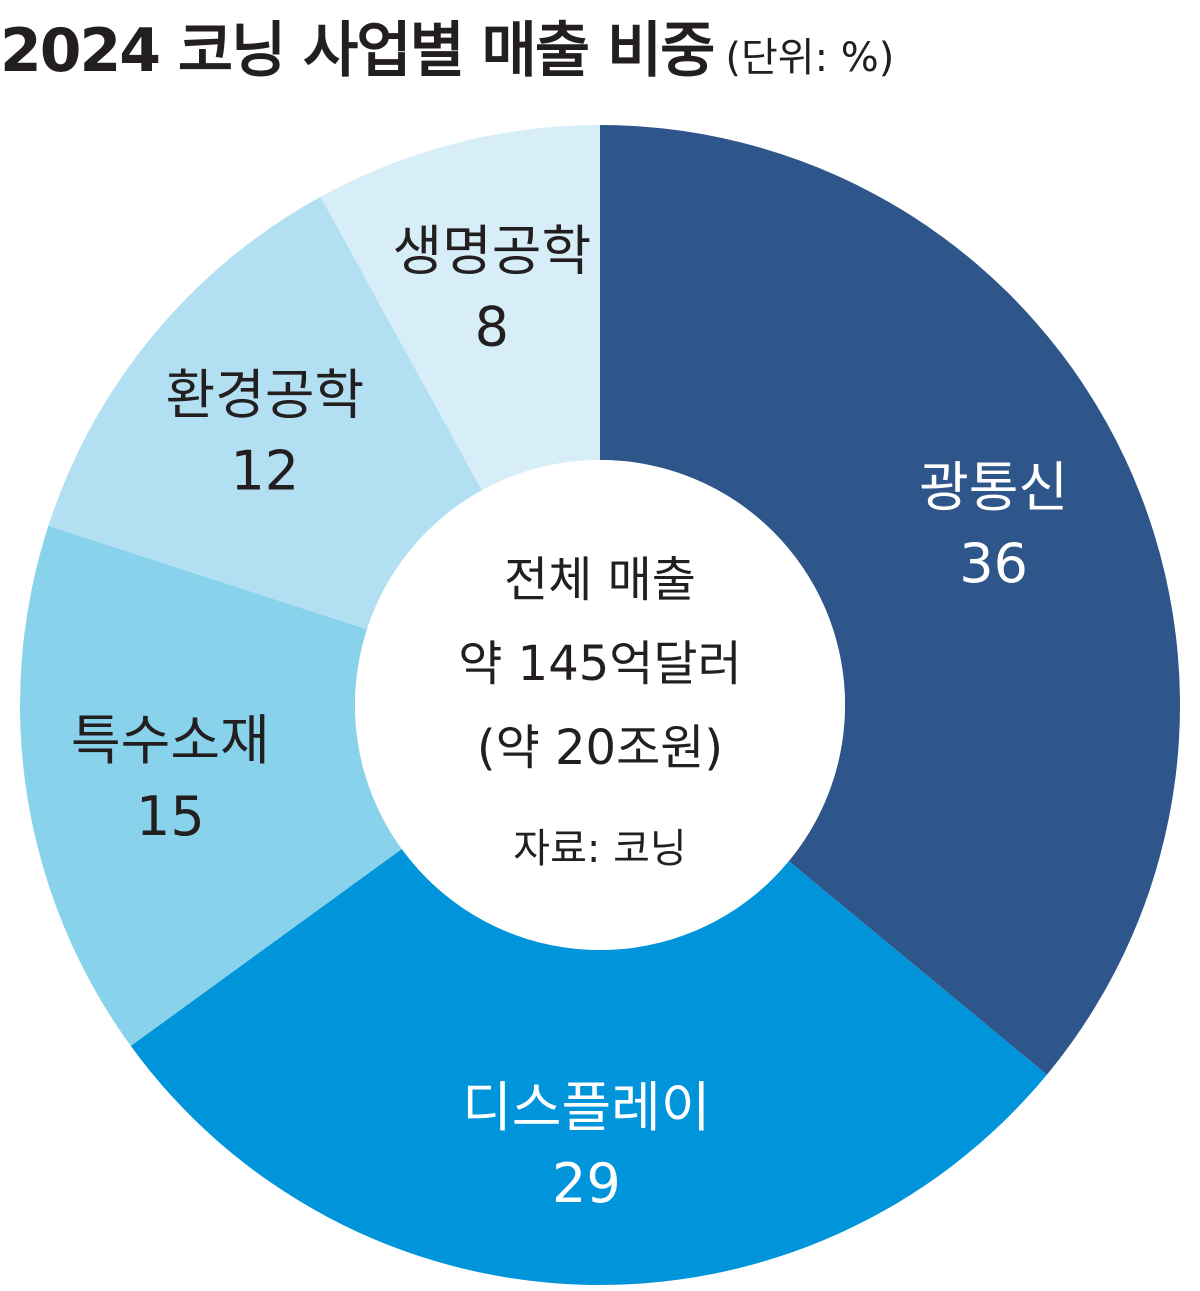 This screenshot has height=1291, width=1200. Describe the element at coordinates (264, 395) in the screenshot. I see `slice-label-3: 환경공학` at that location.